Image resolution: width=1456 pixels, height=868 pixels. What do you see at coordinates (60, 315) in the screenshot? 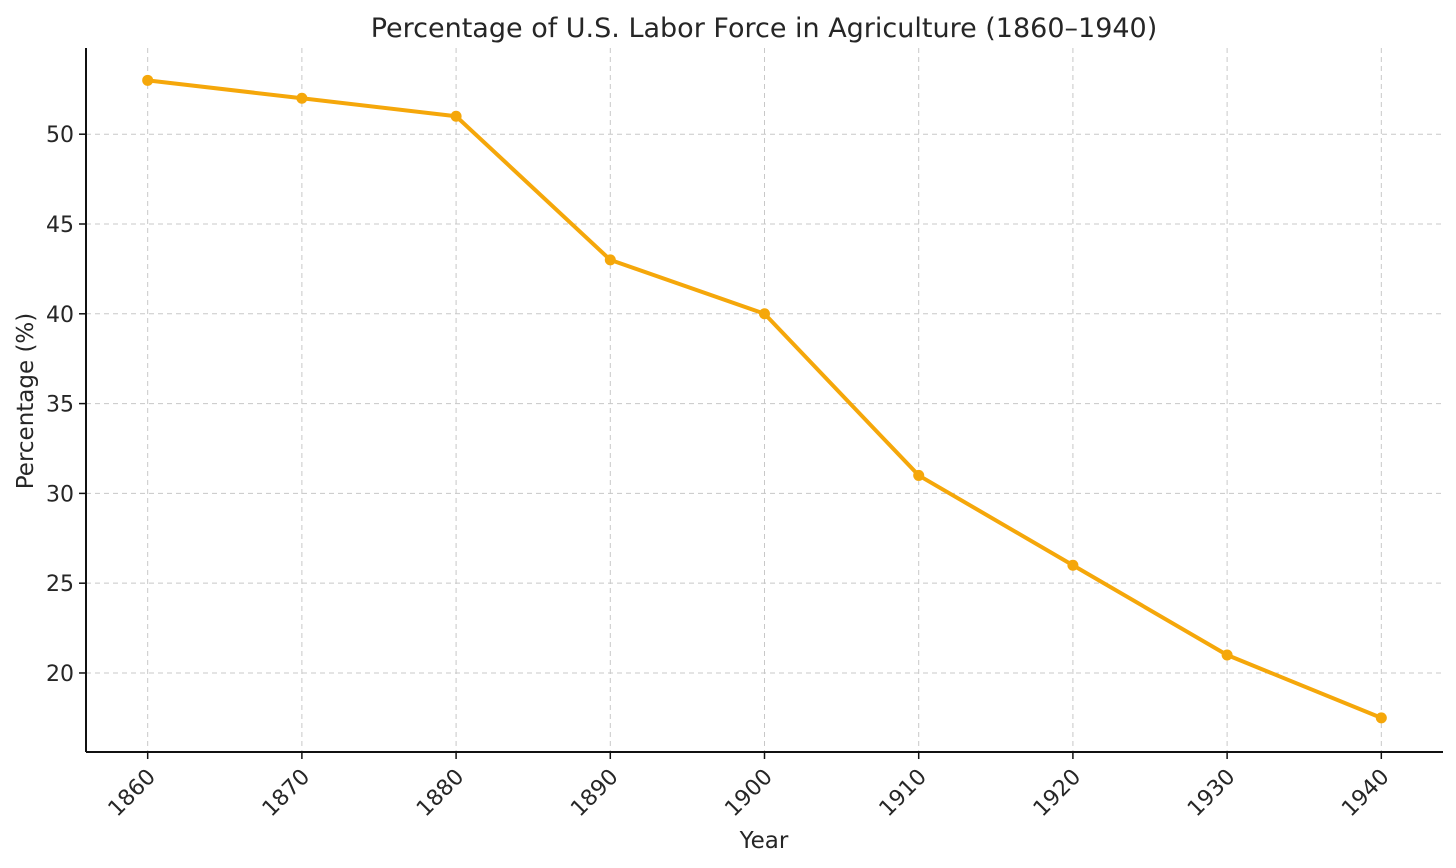
I see `y-tick-label: 40` at bounding box center [60, 315].